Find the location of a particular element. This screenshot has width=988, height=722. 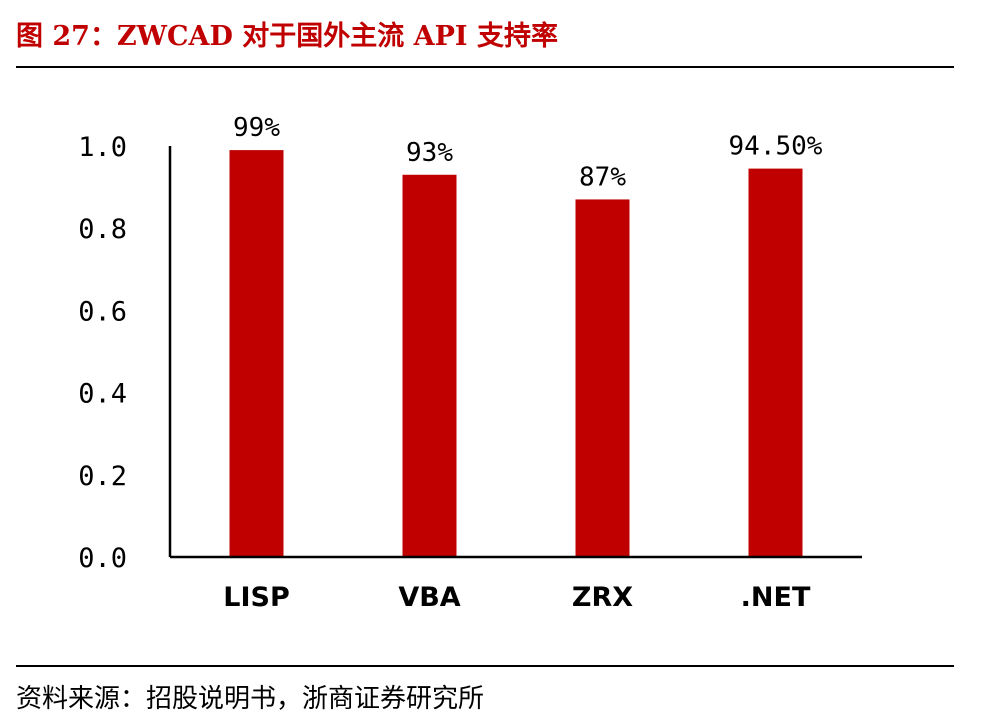

source-note: 资料来源：招股说明书，浙商证券研究所 is located at coordinates (250, 699).